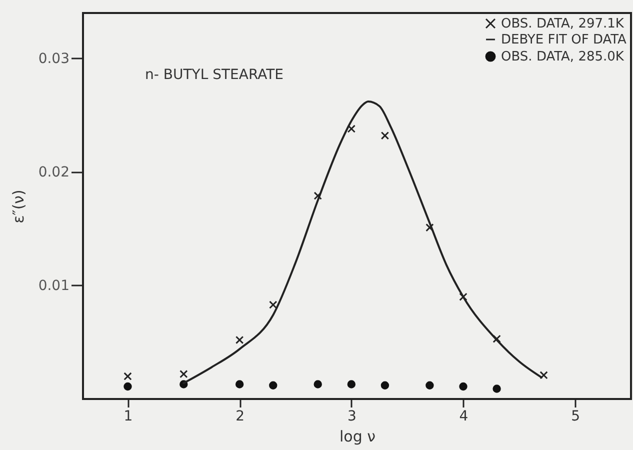 The image size is (633, 450). I want to click on legend-label: OBS. DATA, 297.1K, so click(562, 24).